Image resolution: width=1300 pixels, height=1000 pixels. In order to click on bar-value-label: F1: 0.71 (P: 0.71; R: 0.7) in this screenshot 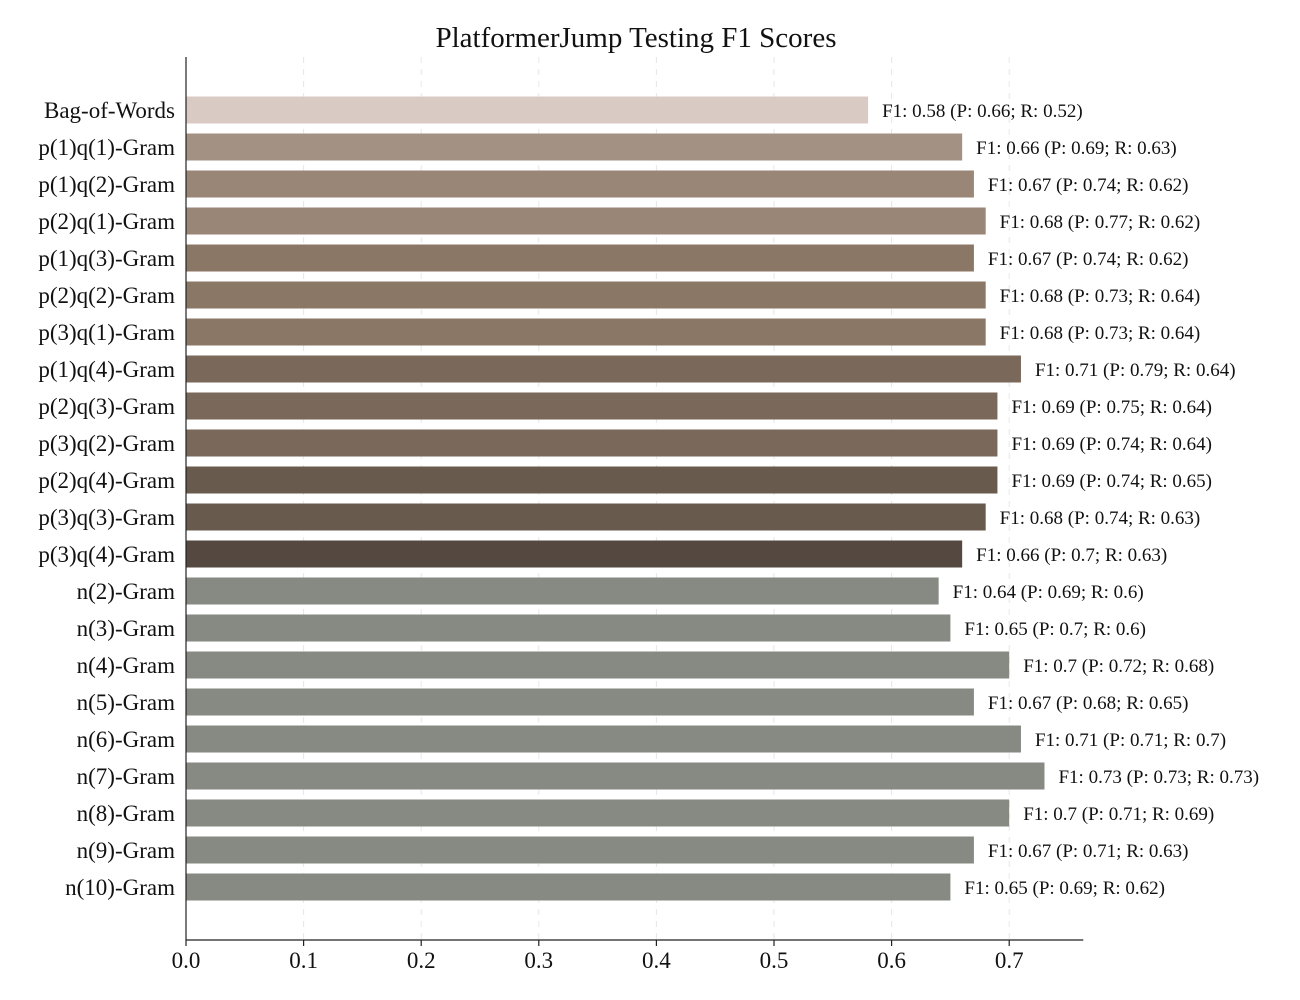, I will do `click(1130, 740)`.